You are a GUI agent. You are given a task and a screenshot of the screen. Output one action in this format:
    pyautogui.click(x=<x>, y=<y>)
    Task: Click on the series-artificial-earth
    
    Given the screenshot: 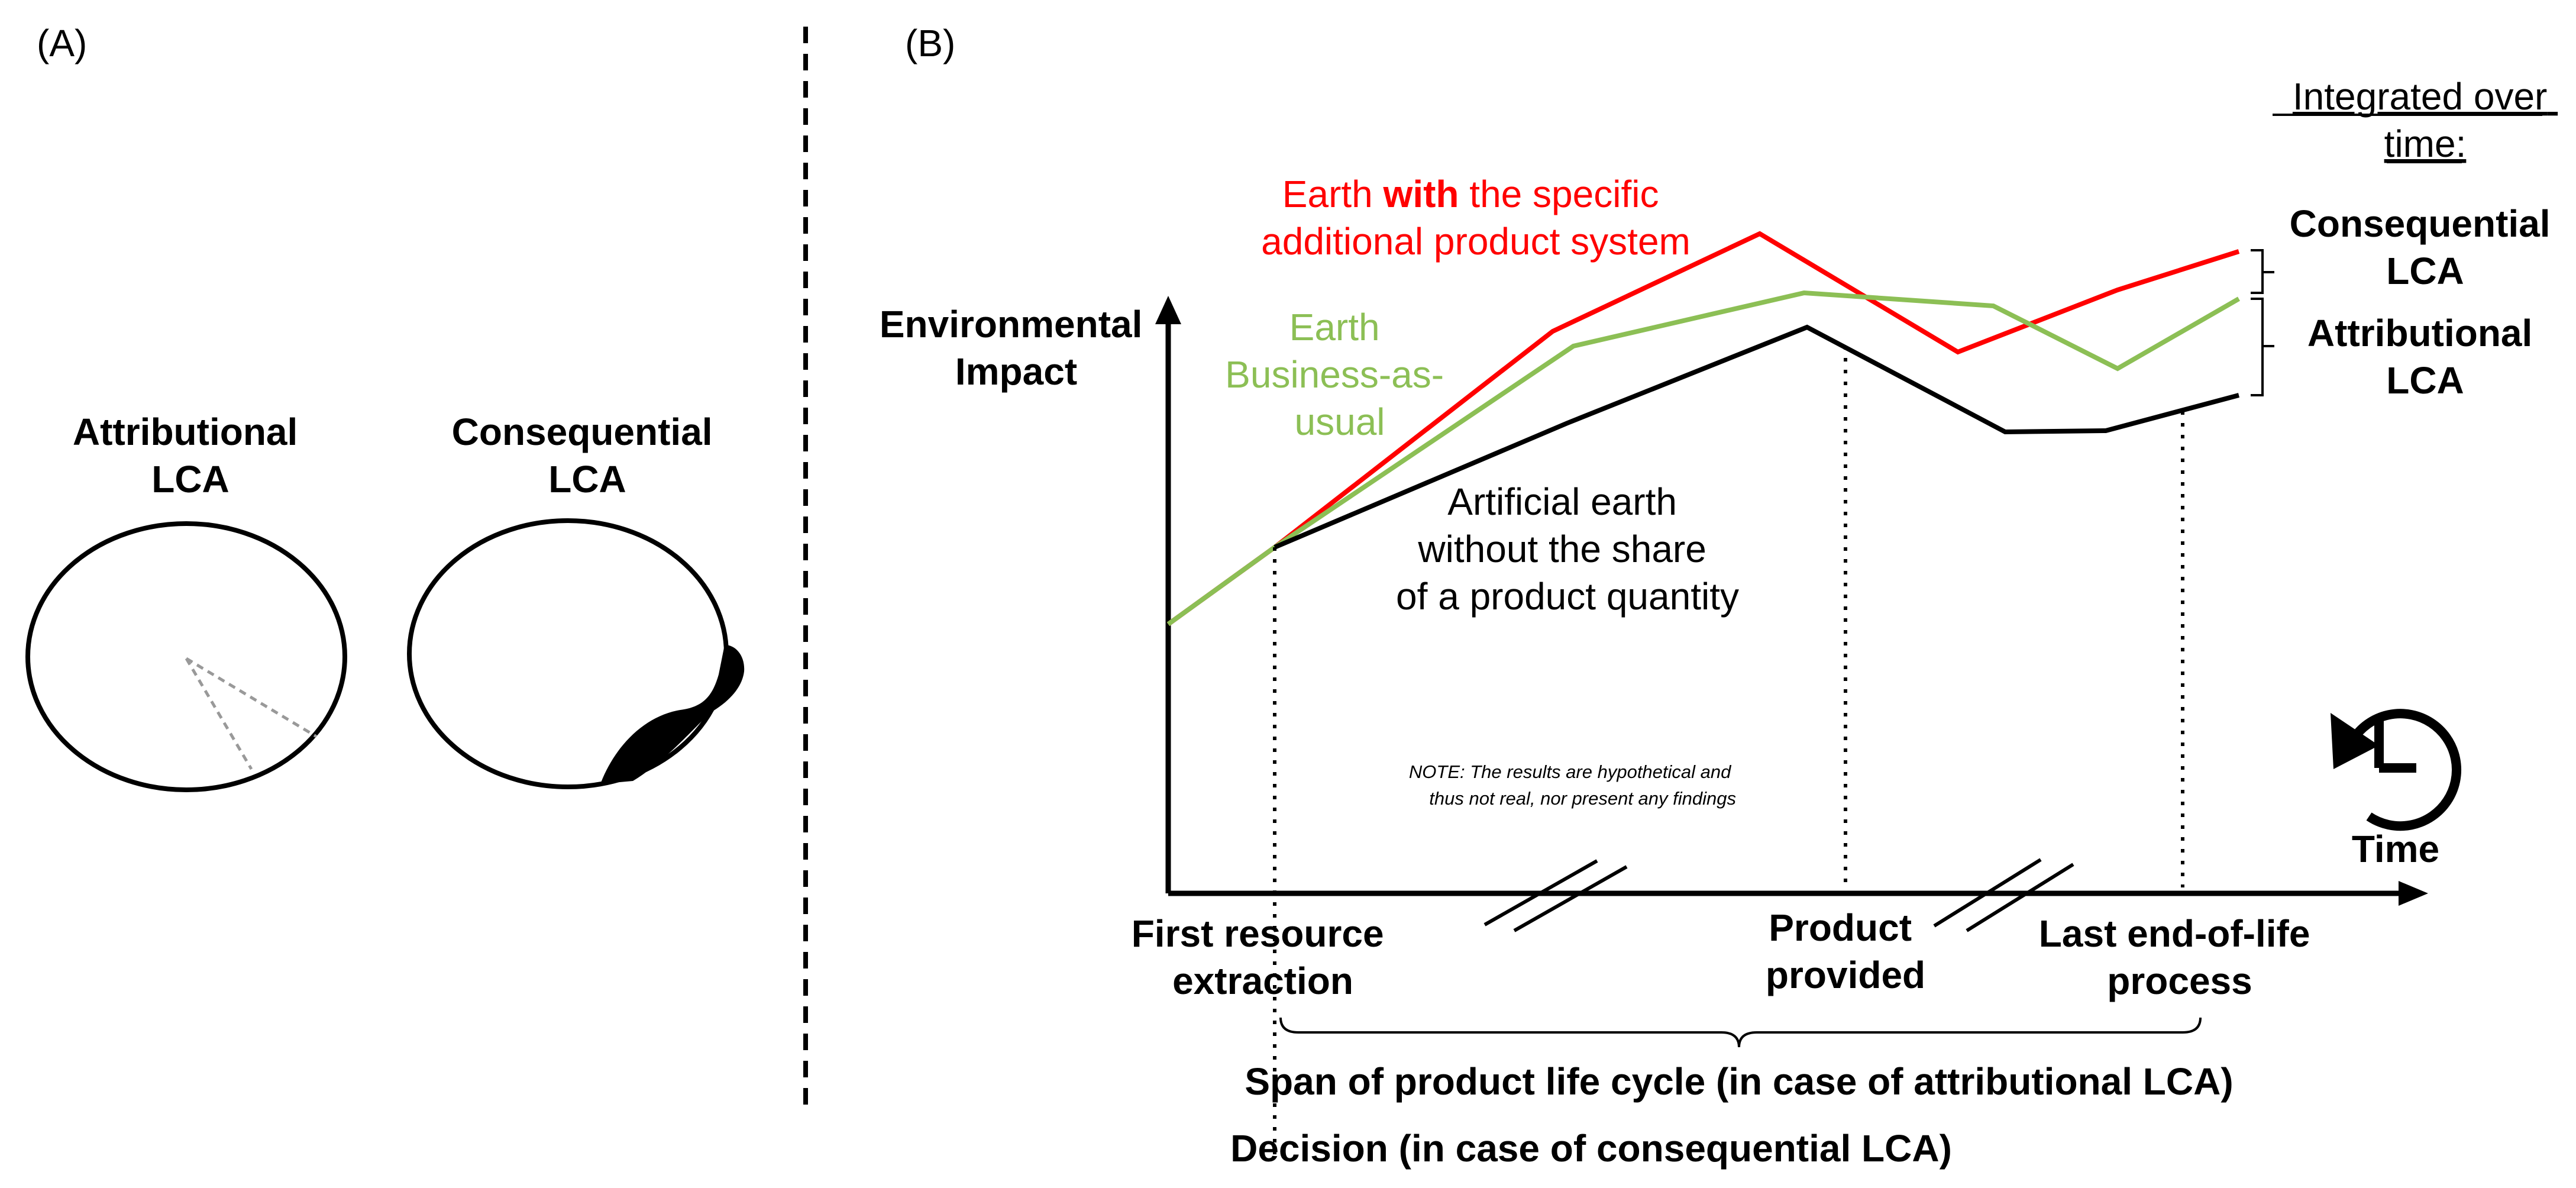 What is the action you would take?
    pyautogui.click(x=1757, y=437)
    